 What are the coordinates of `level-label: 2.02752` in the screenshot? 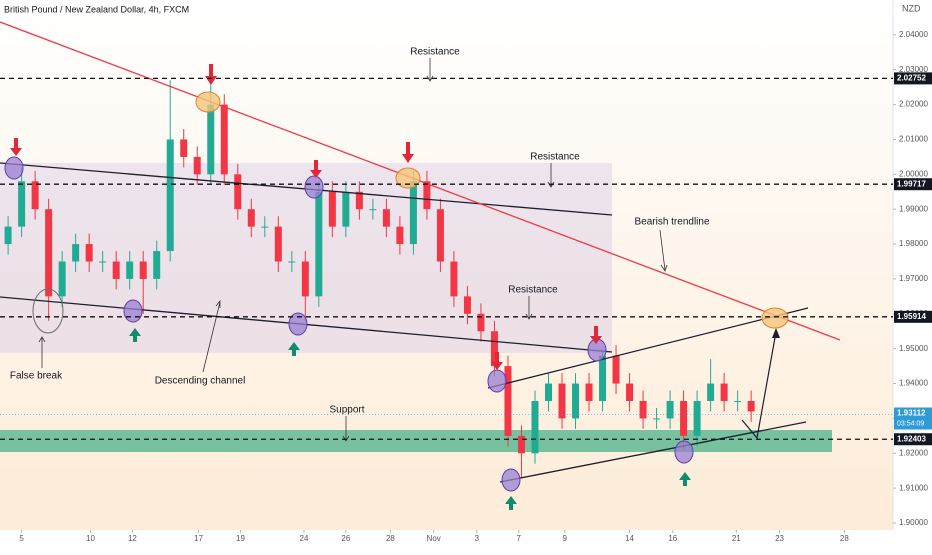 It's located at (911, 77).